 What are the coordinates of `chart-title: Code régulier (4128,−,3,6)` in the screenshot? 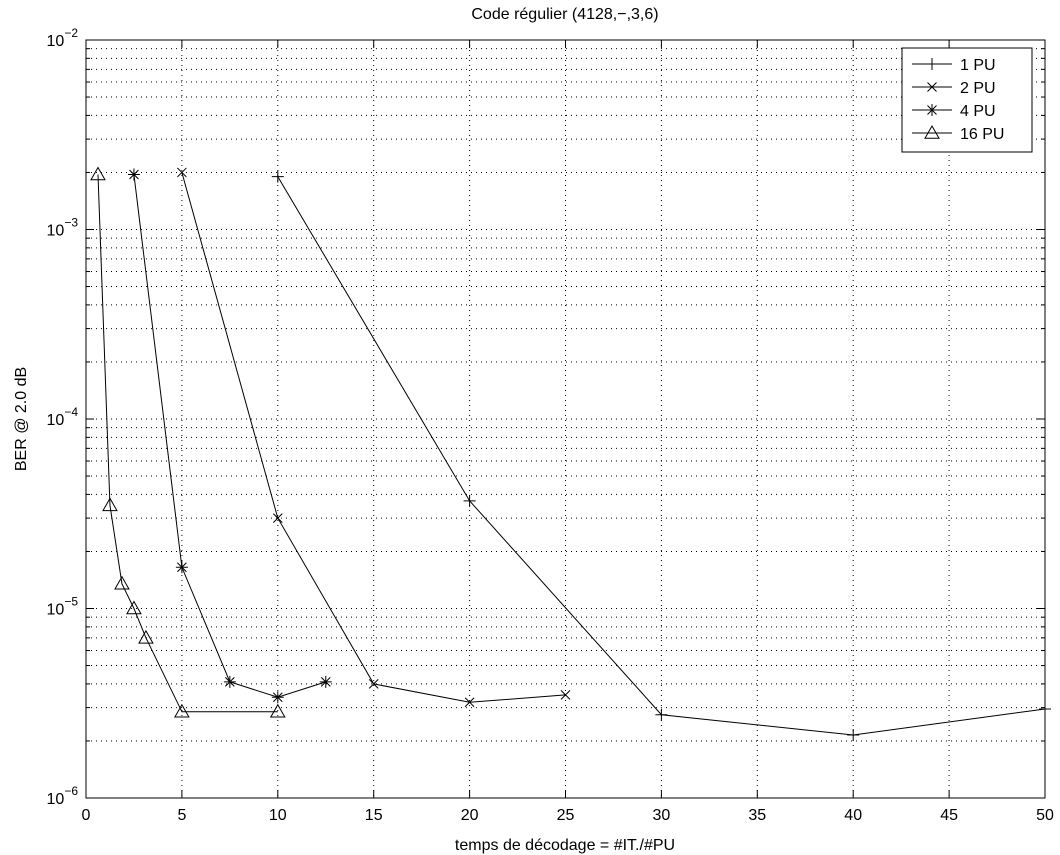 It's located at (564, 14).